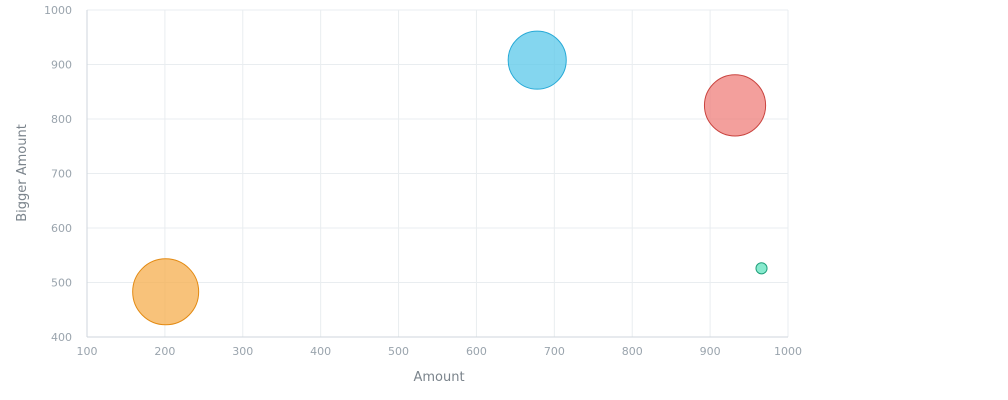 Image resolution: width=1008 pixels, height=400 pixels. What do you see at coordinates (58, 10) in the screenshot?
I see `y-tick-label: 1000` at bounding box center [58, 10].